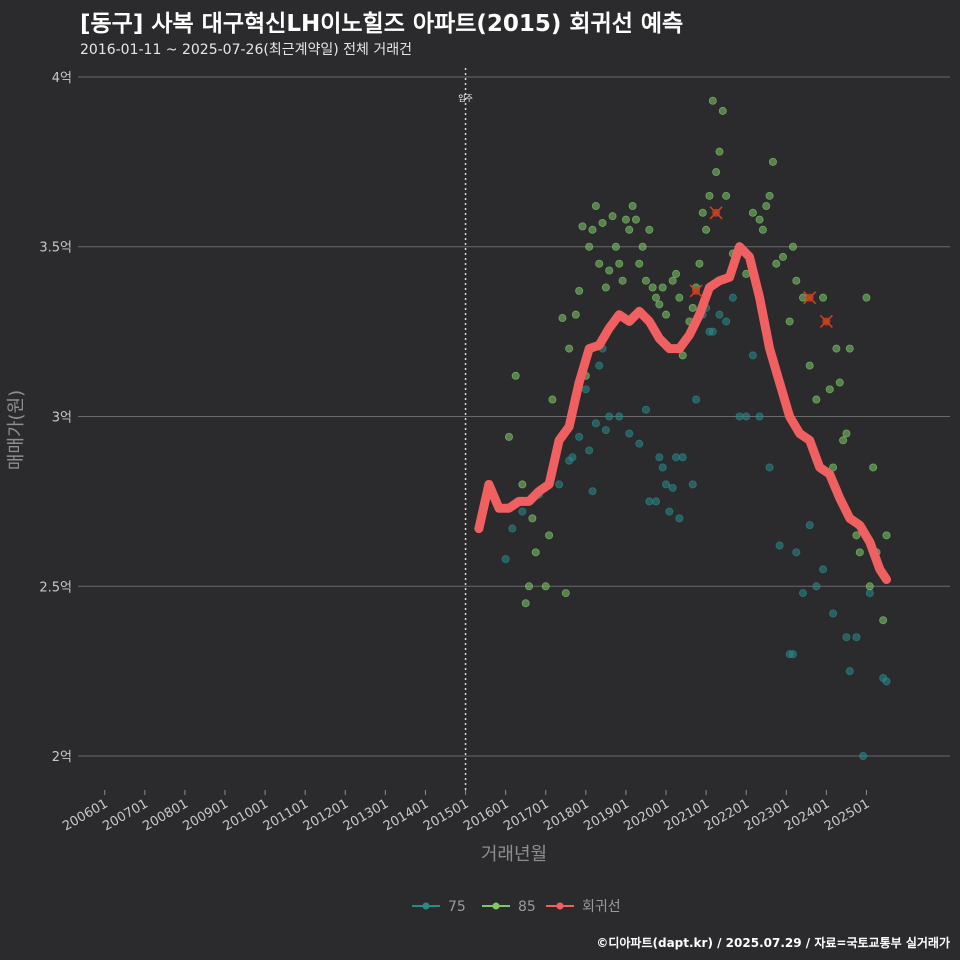 Image resolution: width=960 pixels, height=960 pixels. Describe the element at coordinates (206, 815) in the screenshot. I see `x-tick-label: 200901` at that location.